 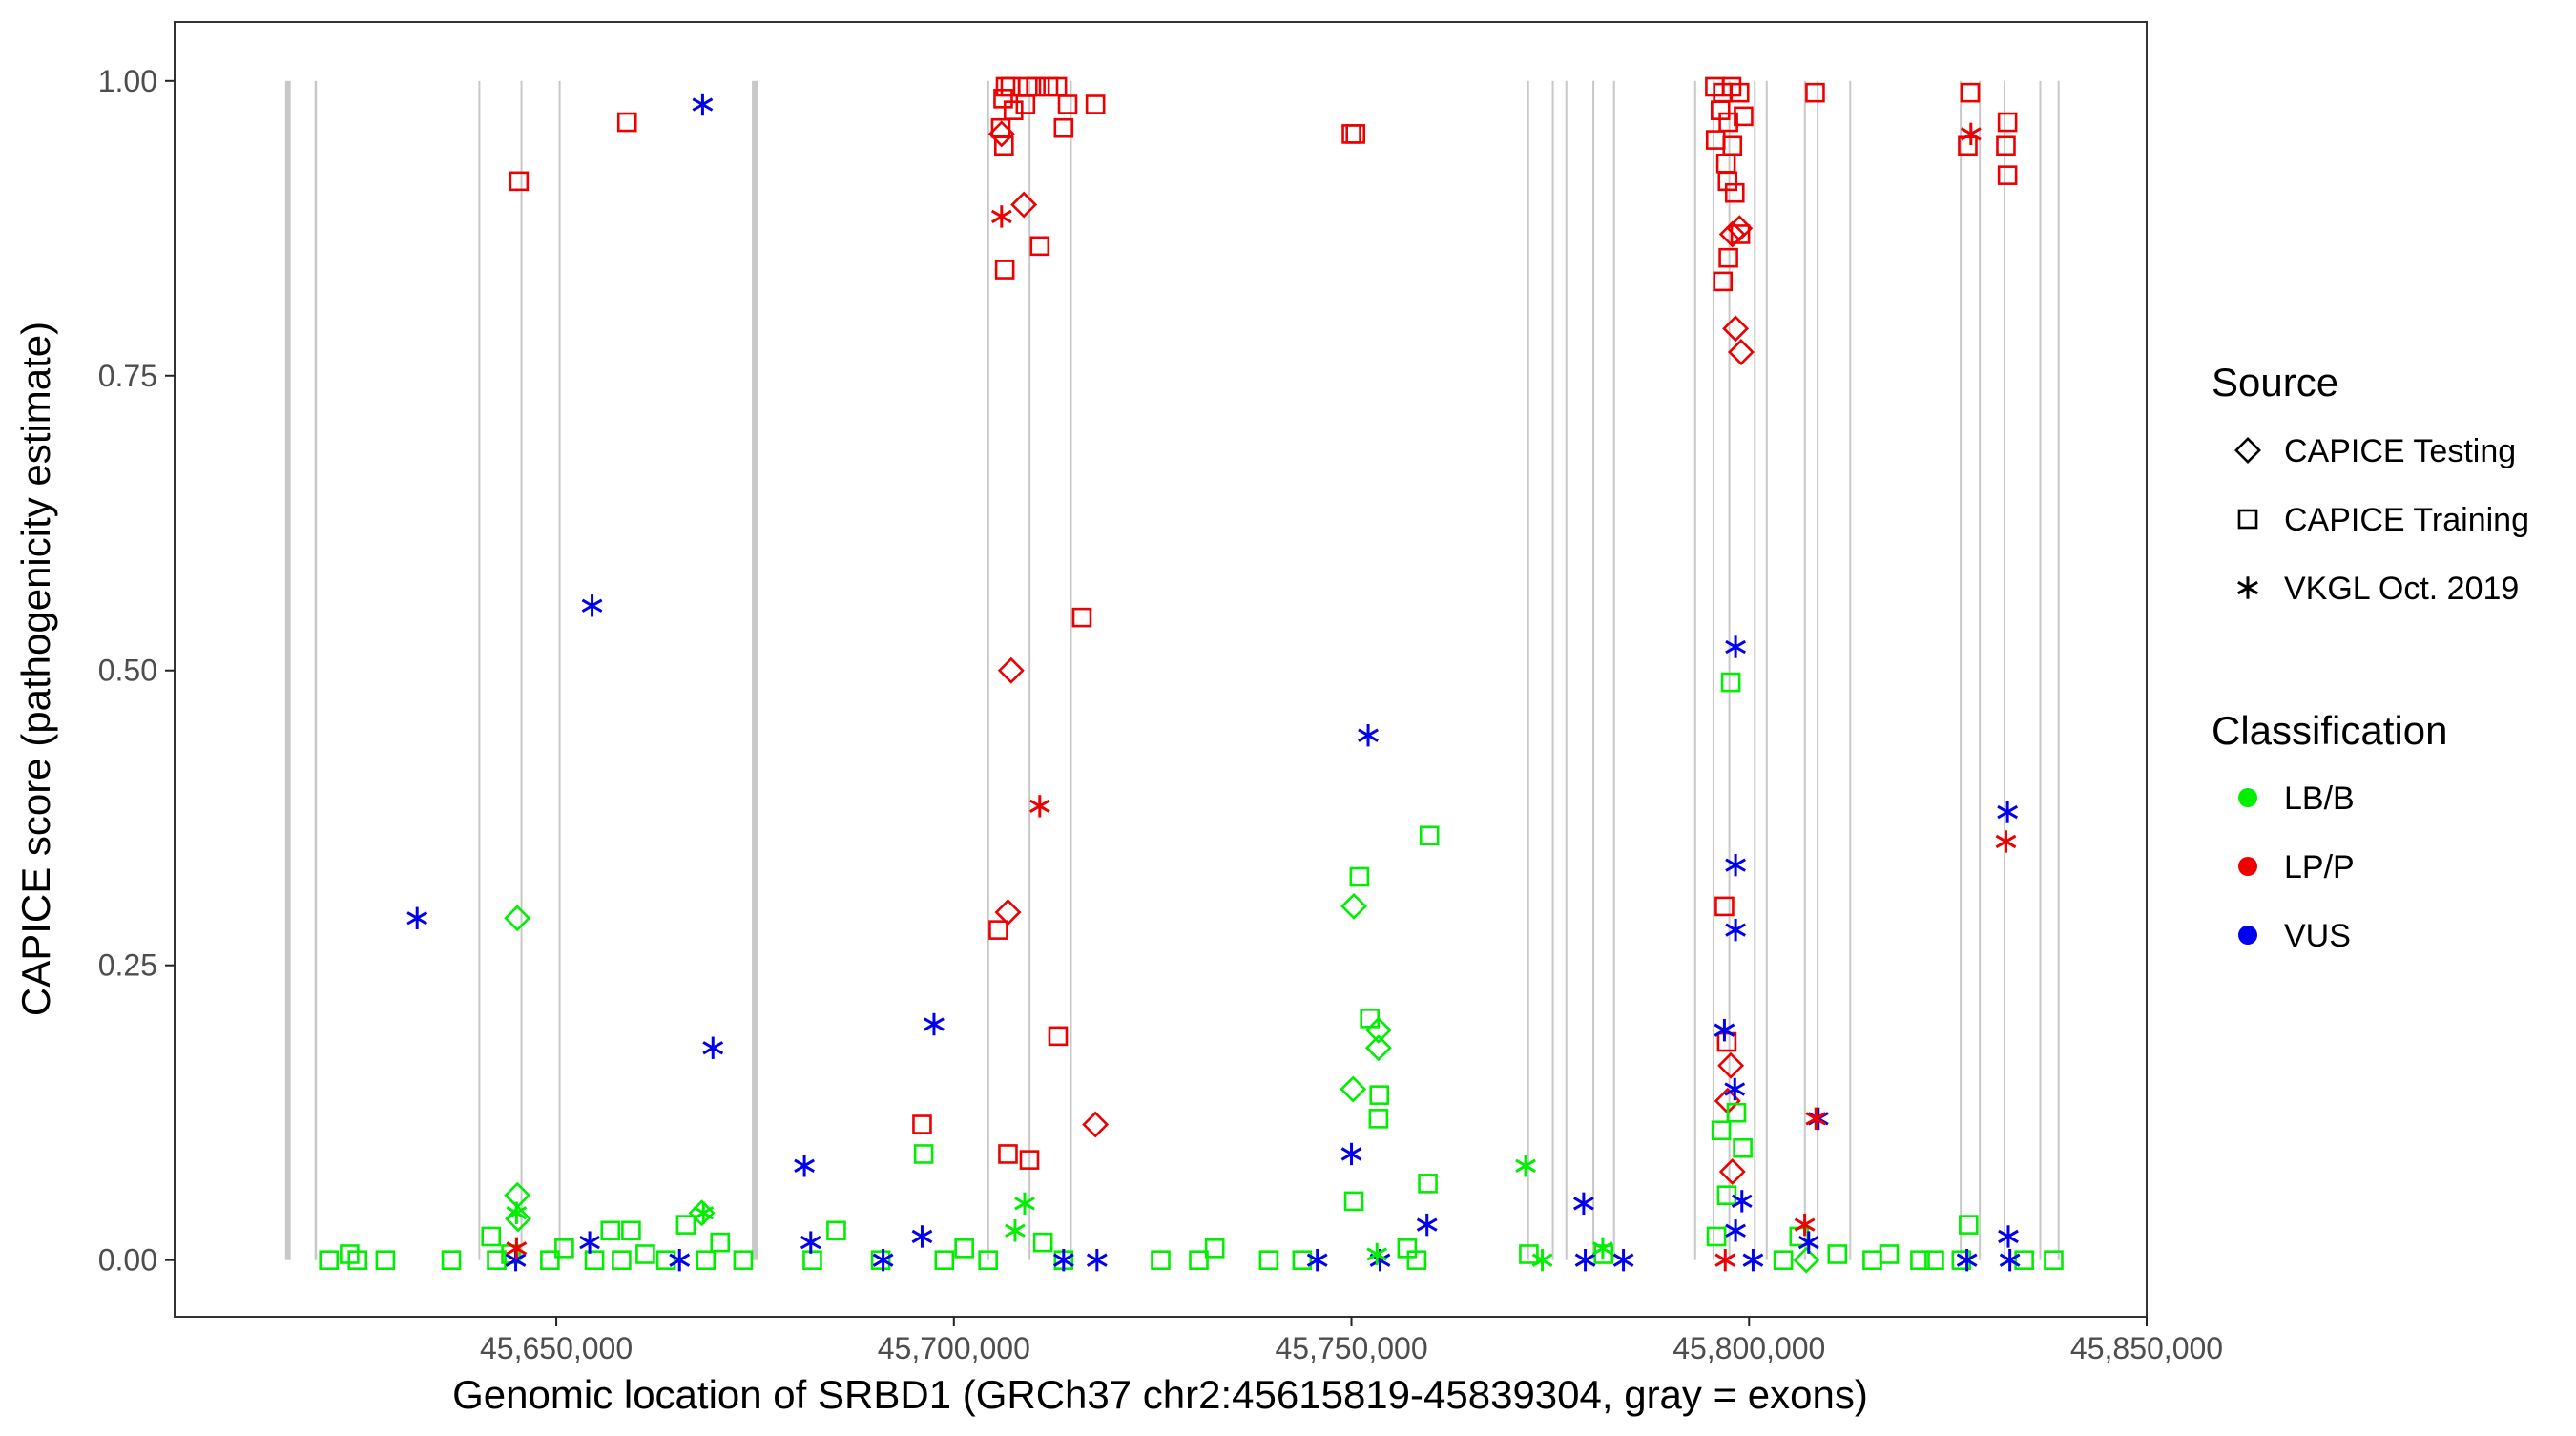 I want to click on y-tick-label: 1.00, so click(x=127, y=81).